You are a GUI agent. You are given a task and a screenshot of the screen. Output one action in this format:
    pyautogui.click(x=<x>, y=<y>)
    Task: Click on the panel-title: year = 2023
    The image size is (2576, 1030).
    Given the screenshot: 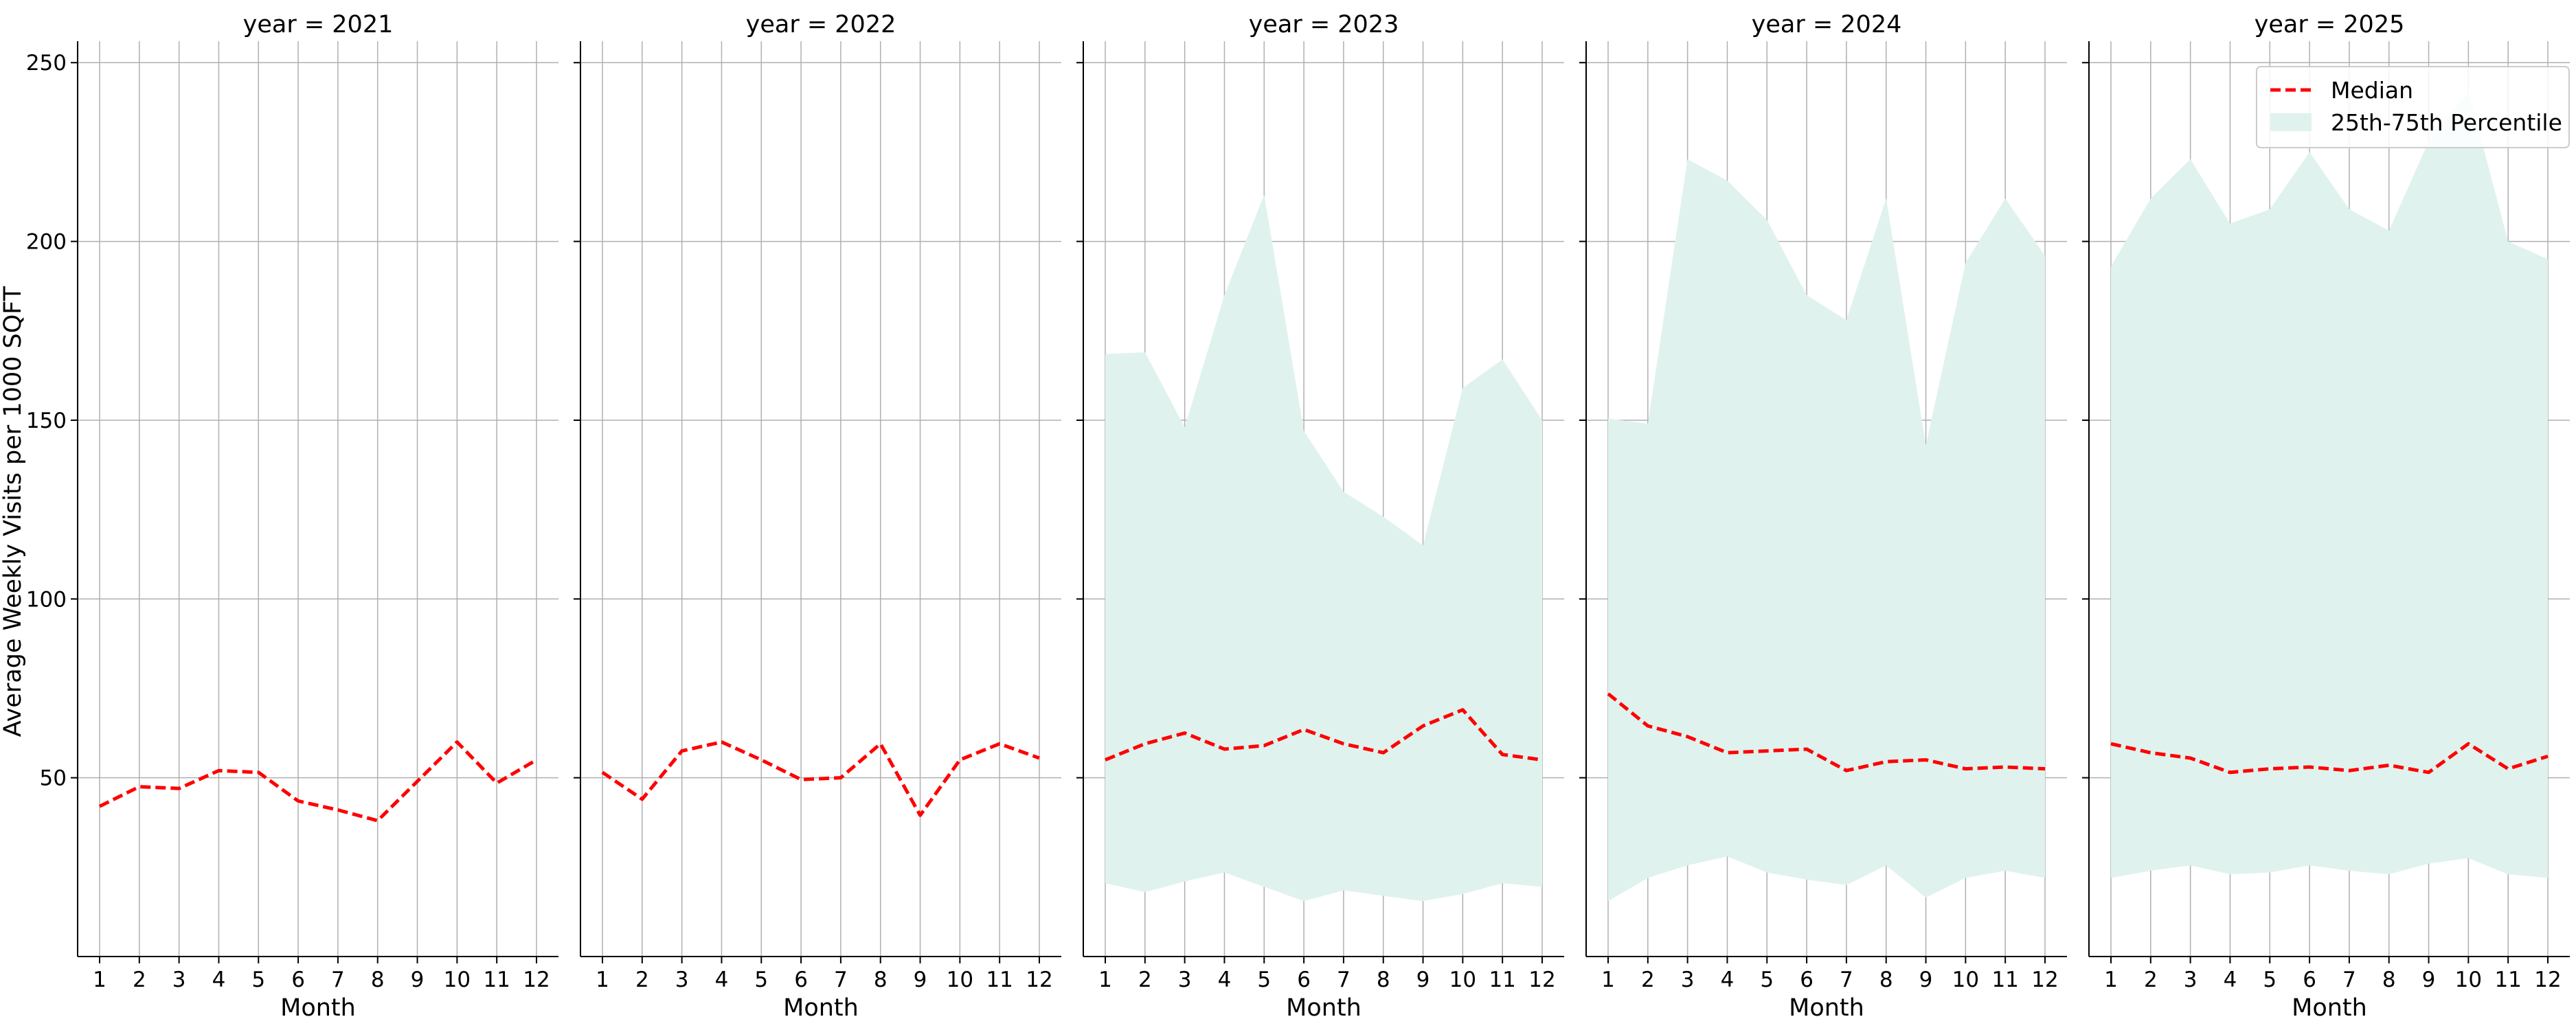 What is the action you would take?
    pyautogui.click(x=1324, y=24)
    